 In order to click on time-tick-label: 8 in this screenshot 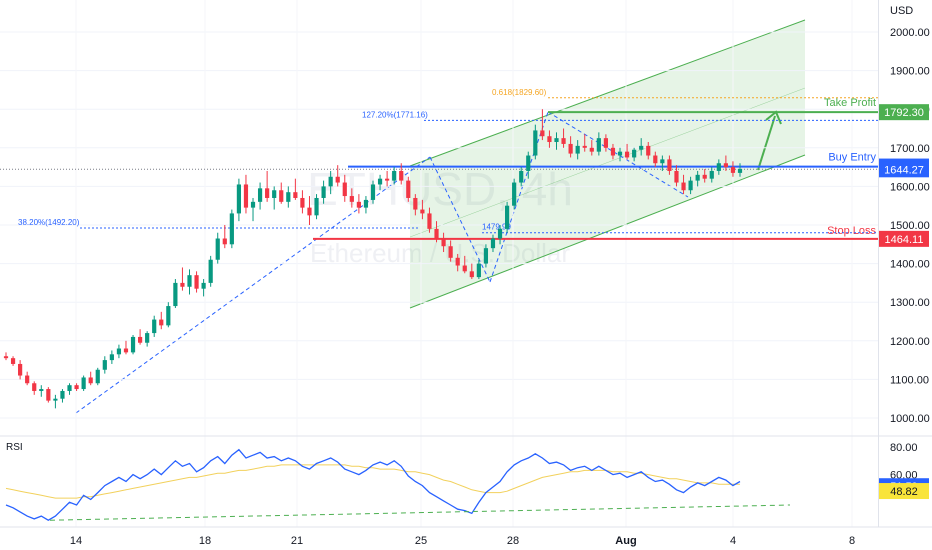, I will do `click(852, 541)`.